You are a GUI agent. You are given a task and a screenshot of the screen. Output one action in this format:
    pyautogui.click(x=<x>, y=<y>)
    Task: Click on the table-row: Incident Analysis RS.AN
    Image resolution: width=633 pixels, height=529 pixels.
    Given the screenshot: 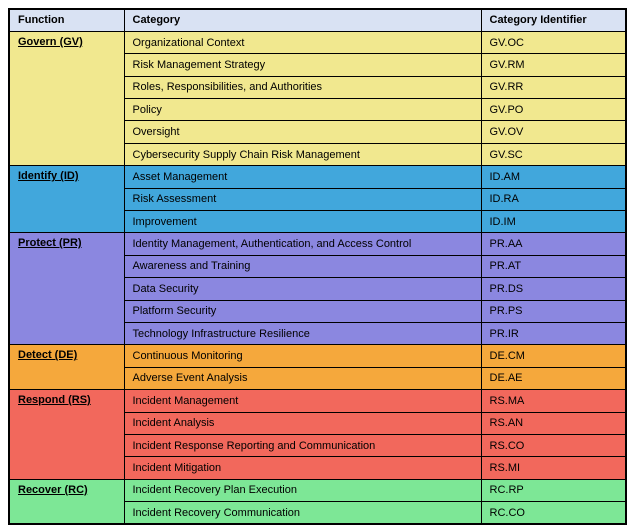 What is the action you would take?
    pyautogui.click(x=318, y=423)
    